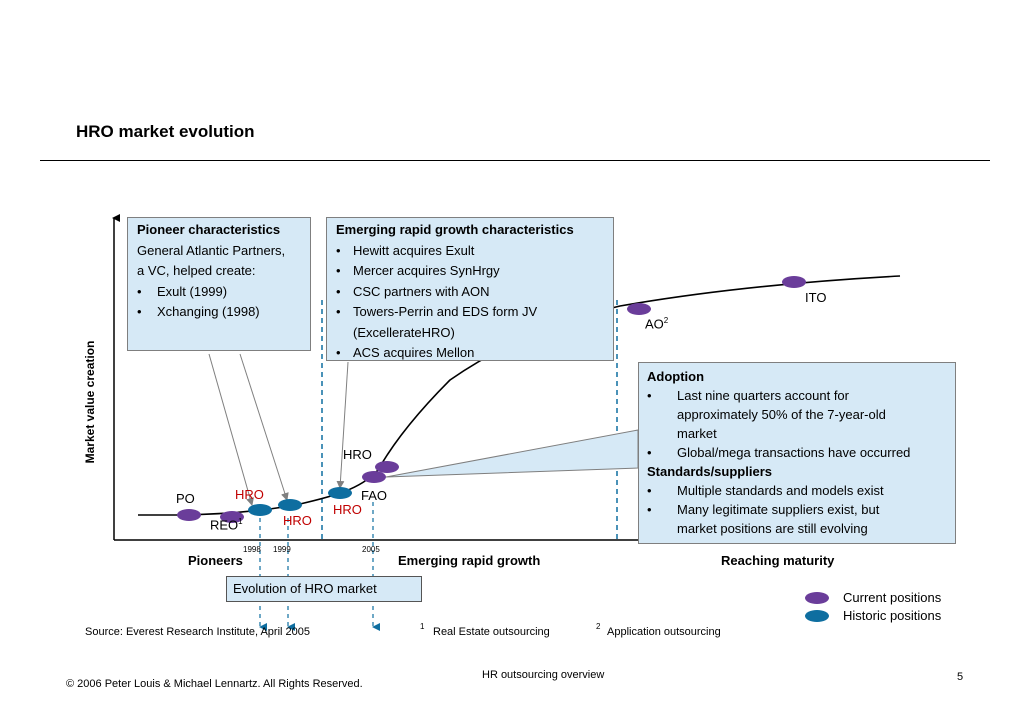 This screenshot has width=1030, height=728. What do you see at coordinates (817, 598) in the screenshot?
I see `legend-current-swatch` at bounding box center [817, 598].